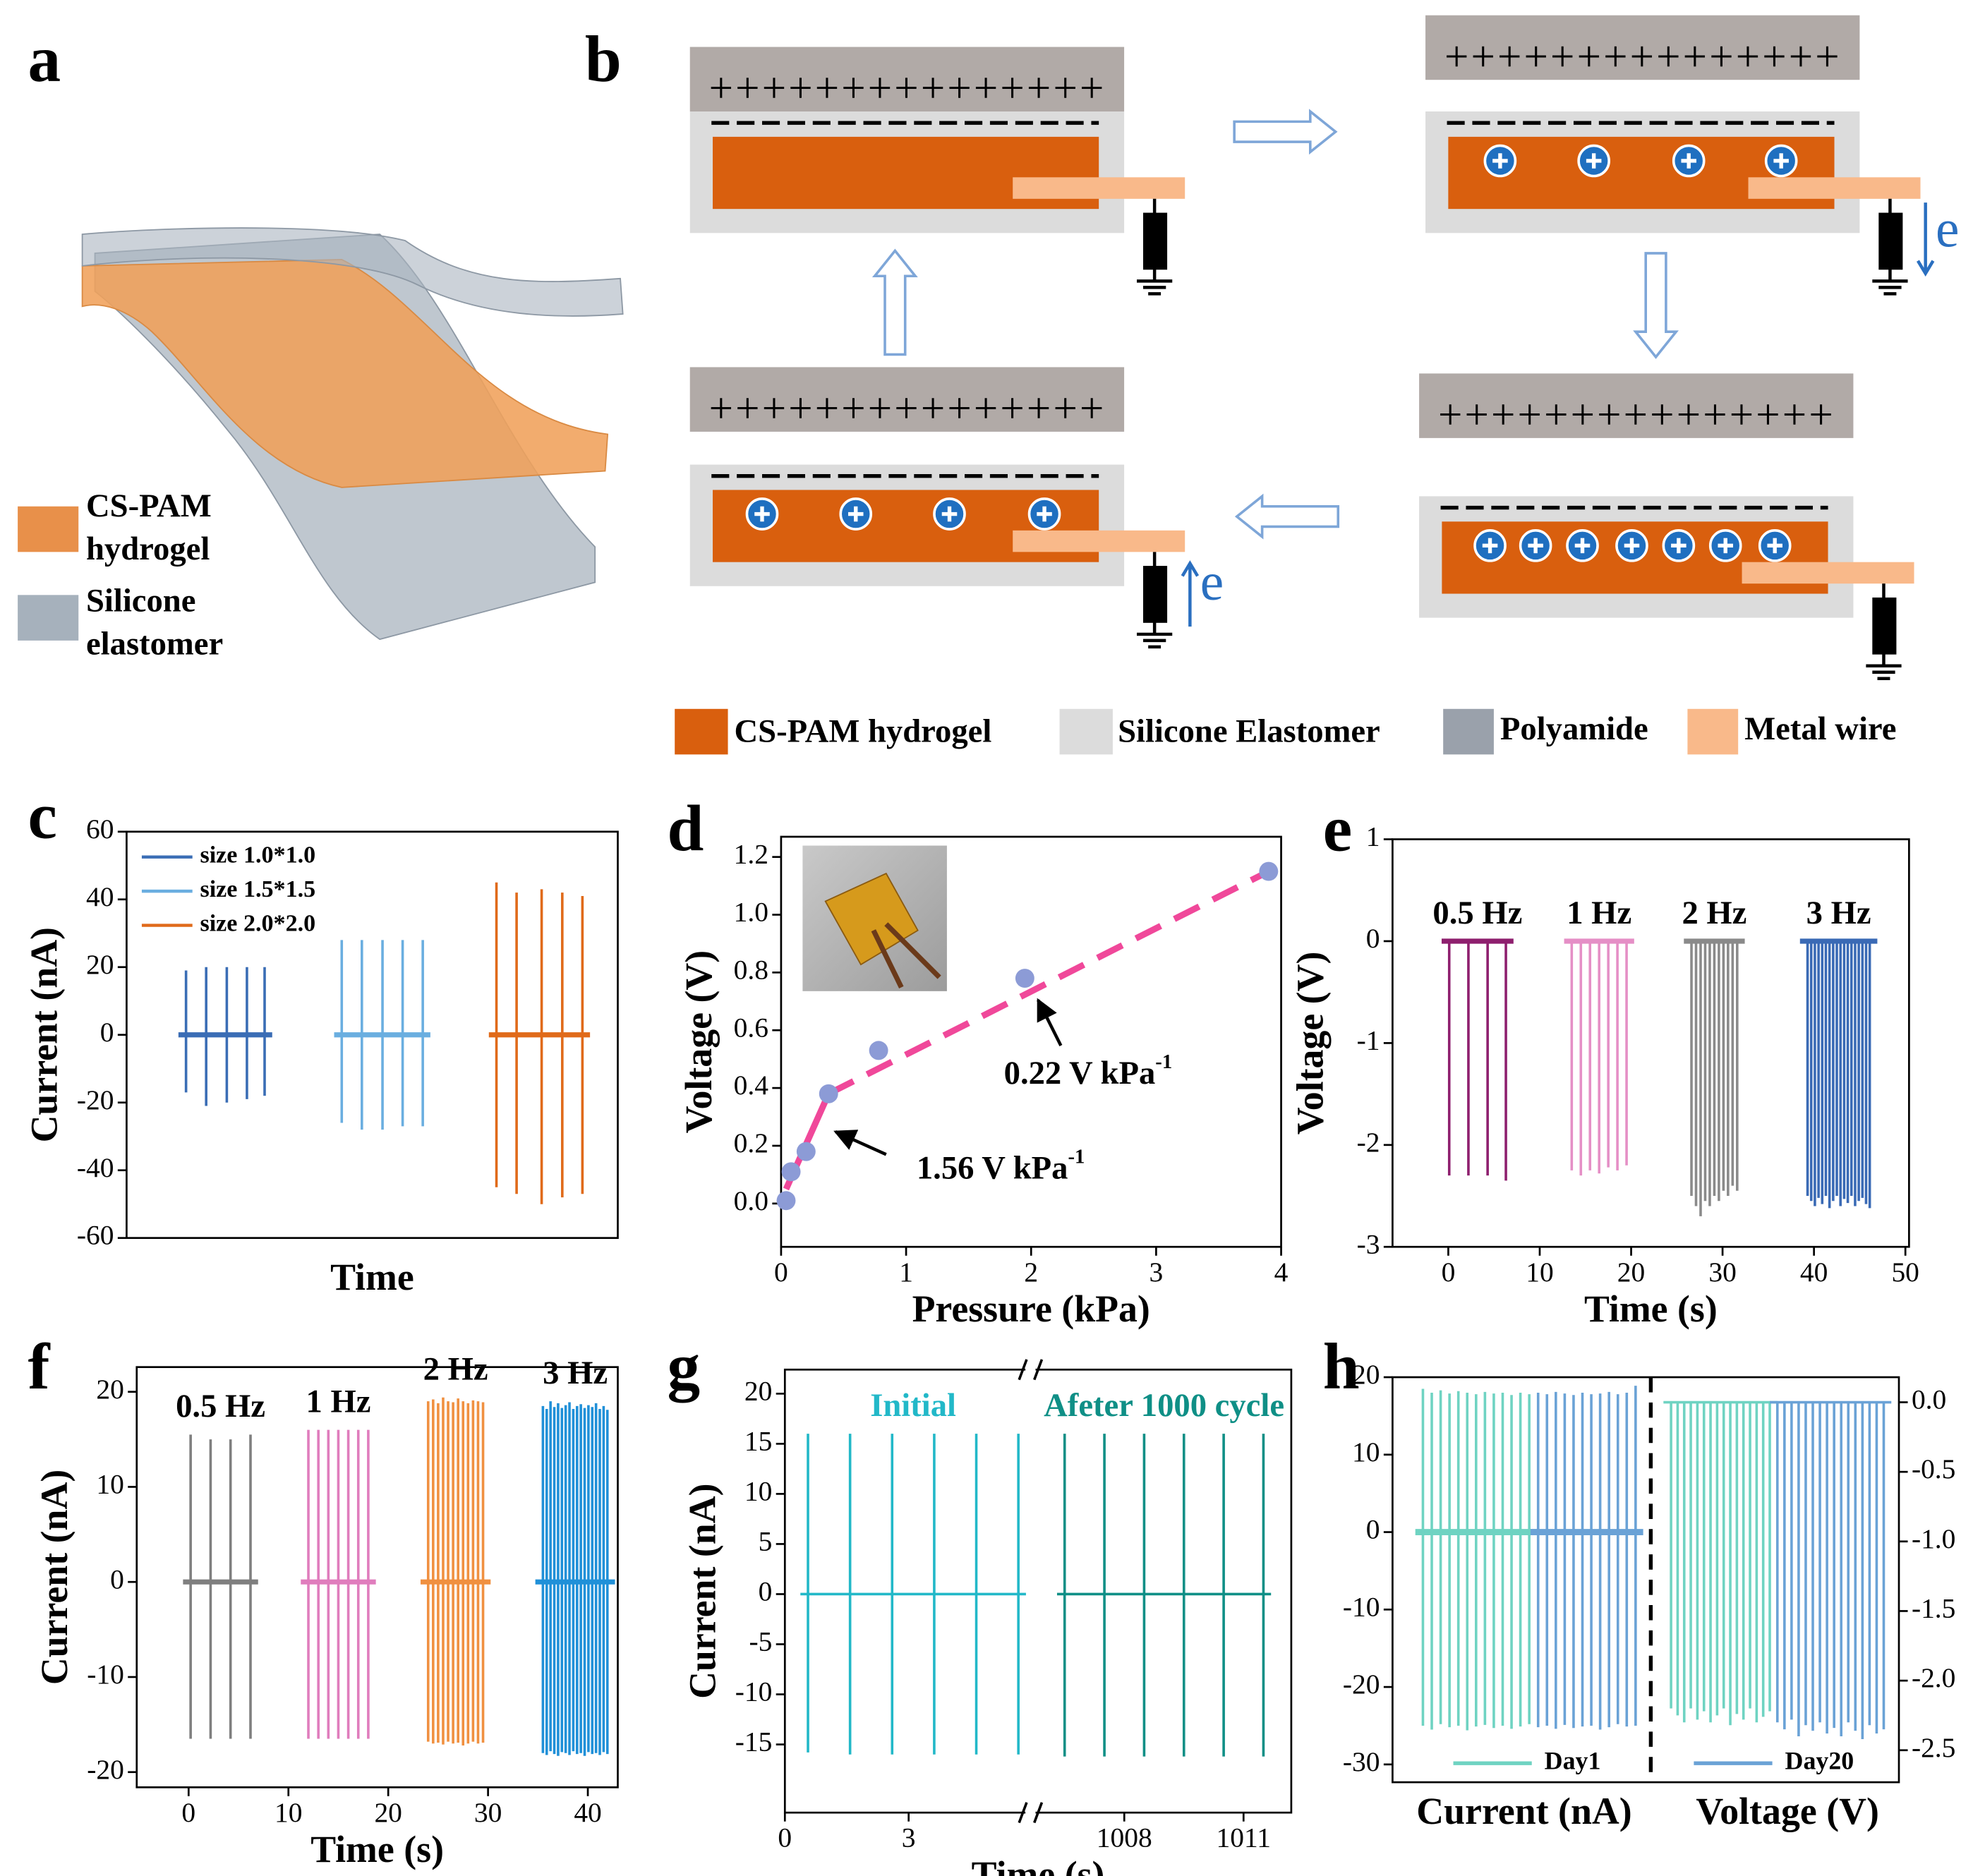 The image size is (1985, 1876). Describe the element at coordinates (1933, 1677) in the screenshot. I see `y2-tick-label: -2.0` at that location.